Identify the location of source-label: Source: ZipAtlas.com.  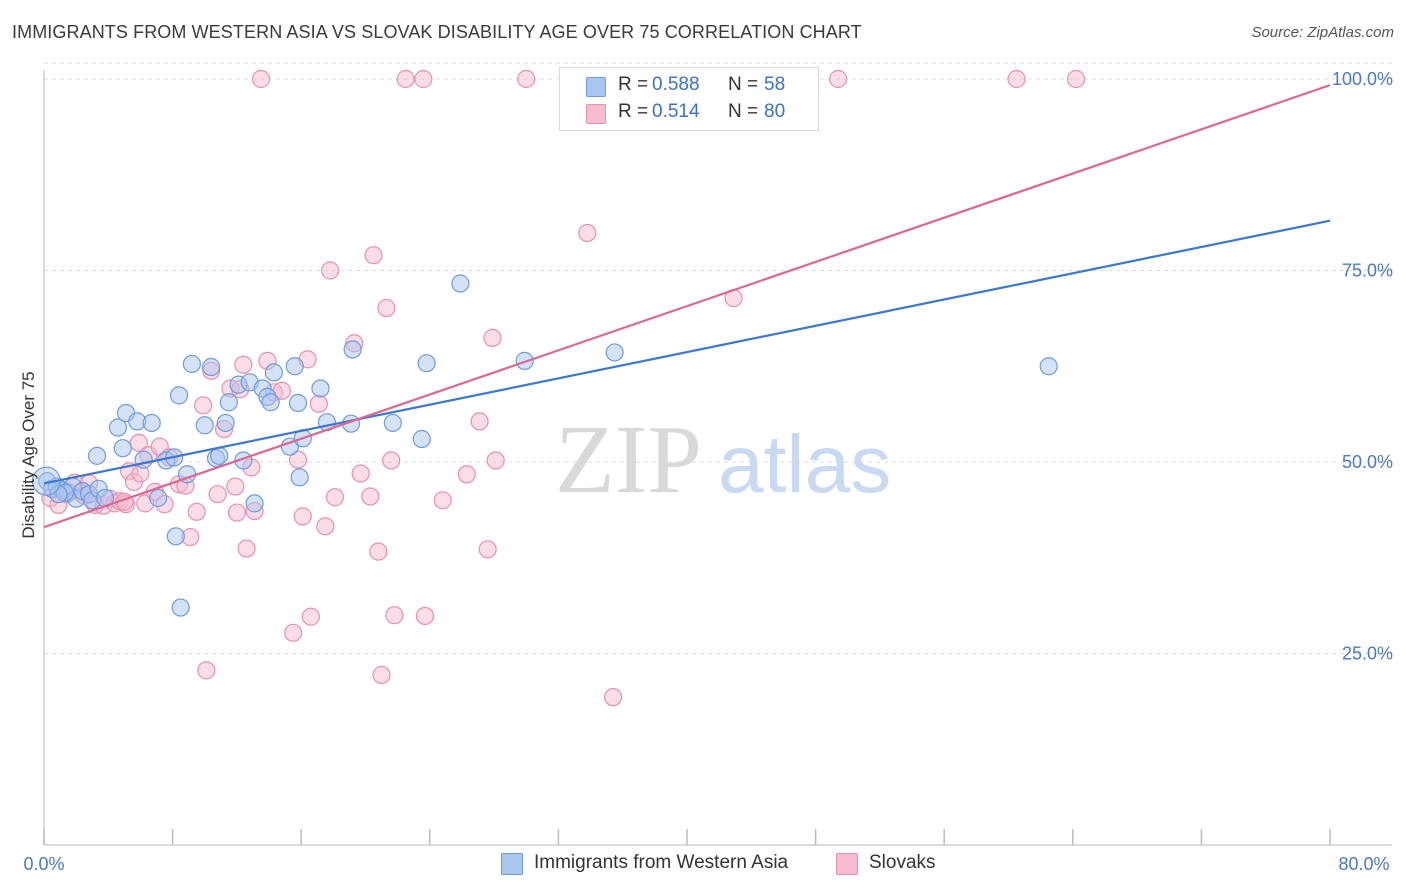
(1322, 32).